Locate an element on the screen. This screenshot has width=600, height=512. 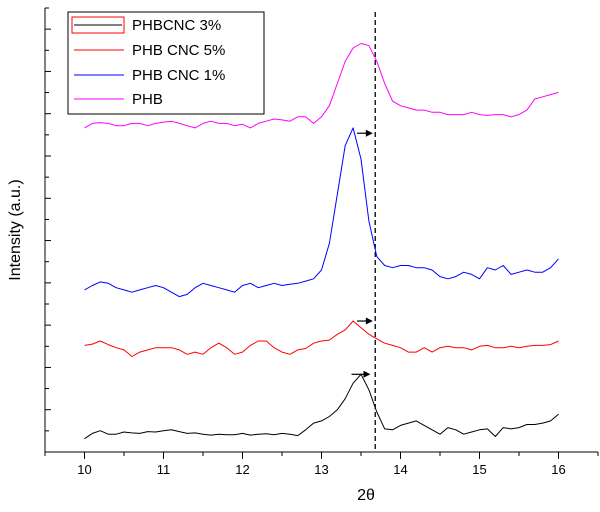
series-line-phbcnc-3- is located at coordinates (321, 406).